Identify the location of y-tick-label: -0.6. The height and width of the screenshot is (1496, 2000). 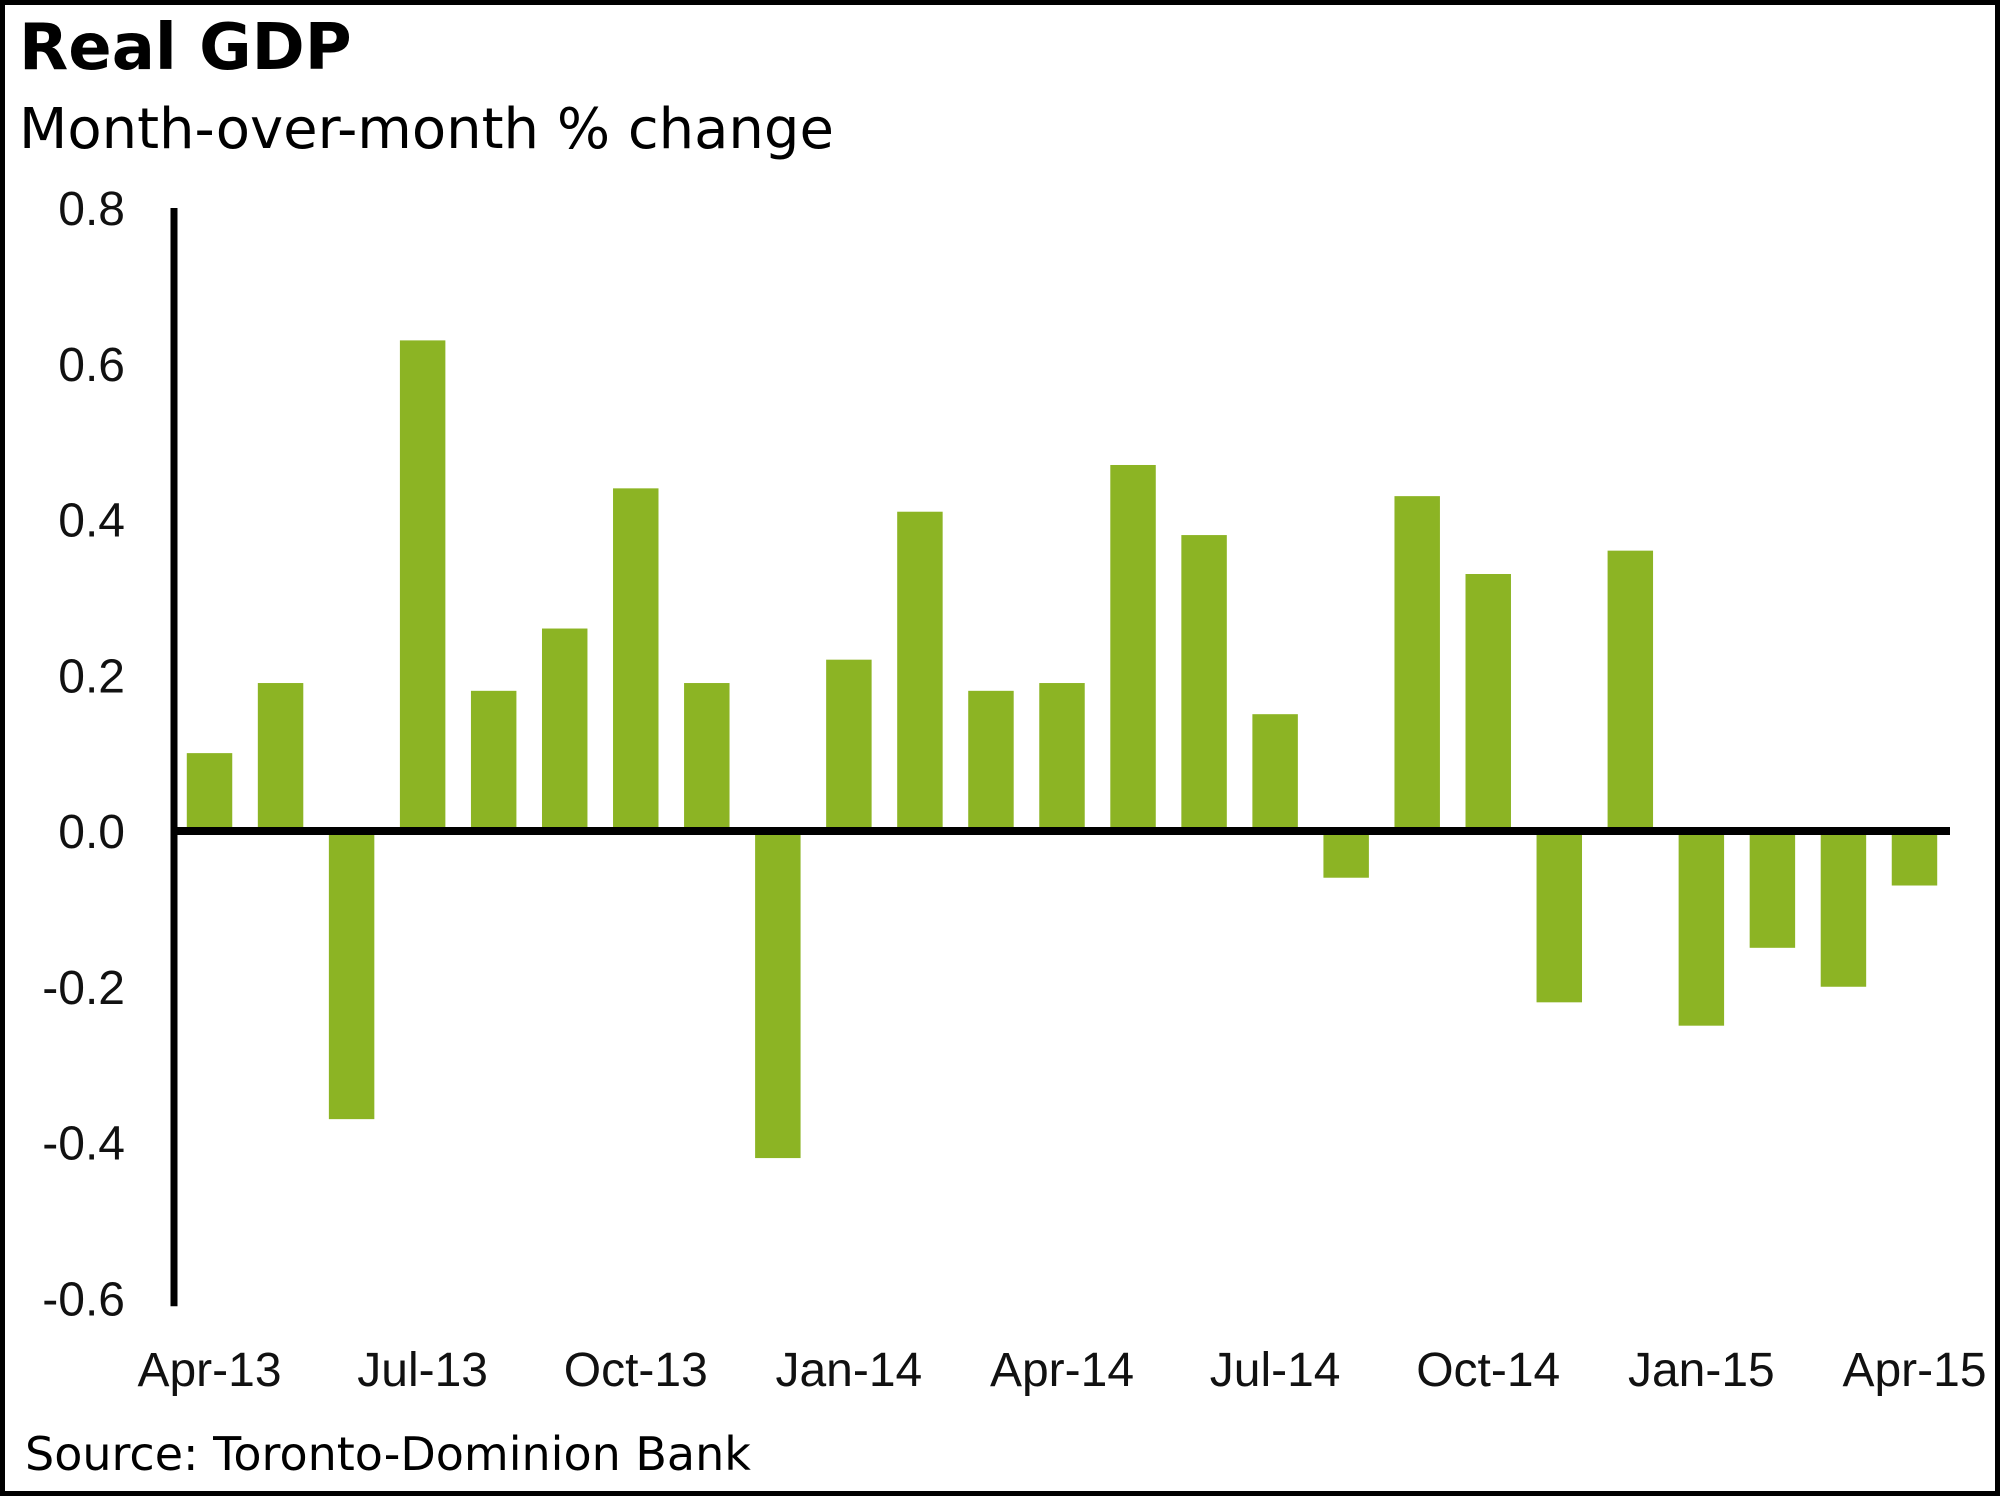
(83, 1299).